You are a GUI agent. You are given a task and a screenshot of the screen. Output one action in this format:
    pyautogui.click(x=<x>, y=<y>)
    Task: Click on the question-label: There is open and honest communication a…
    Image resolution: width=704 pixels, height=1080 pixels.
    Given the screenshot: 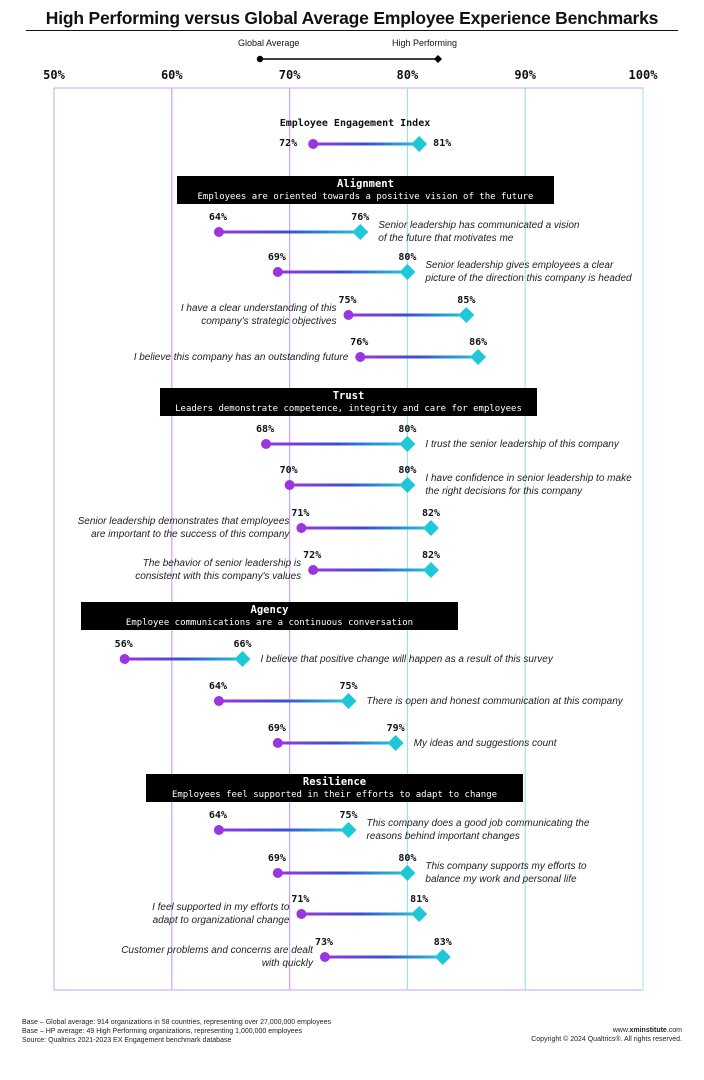 What is the action you would take?
    pyautogui.click(x=494, y=701)
    